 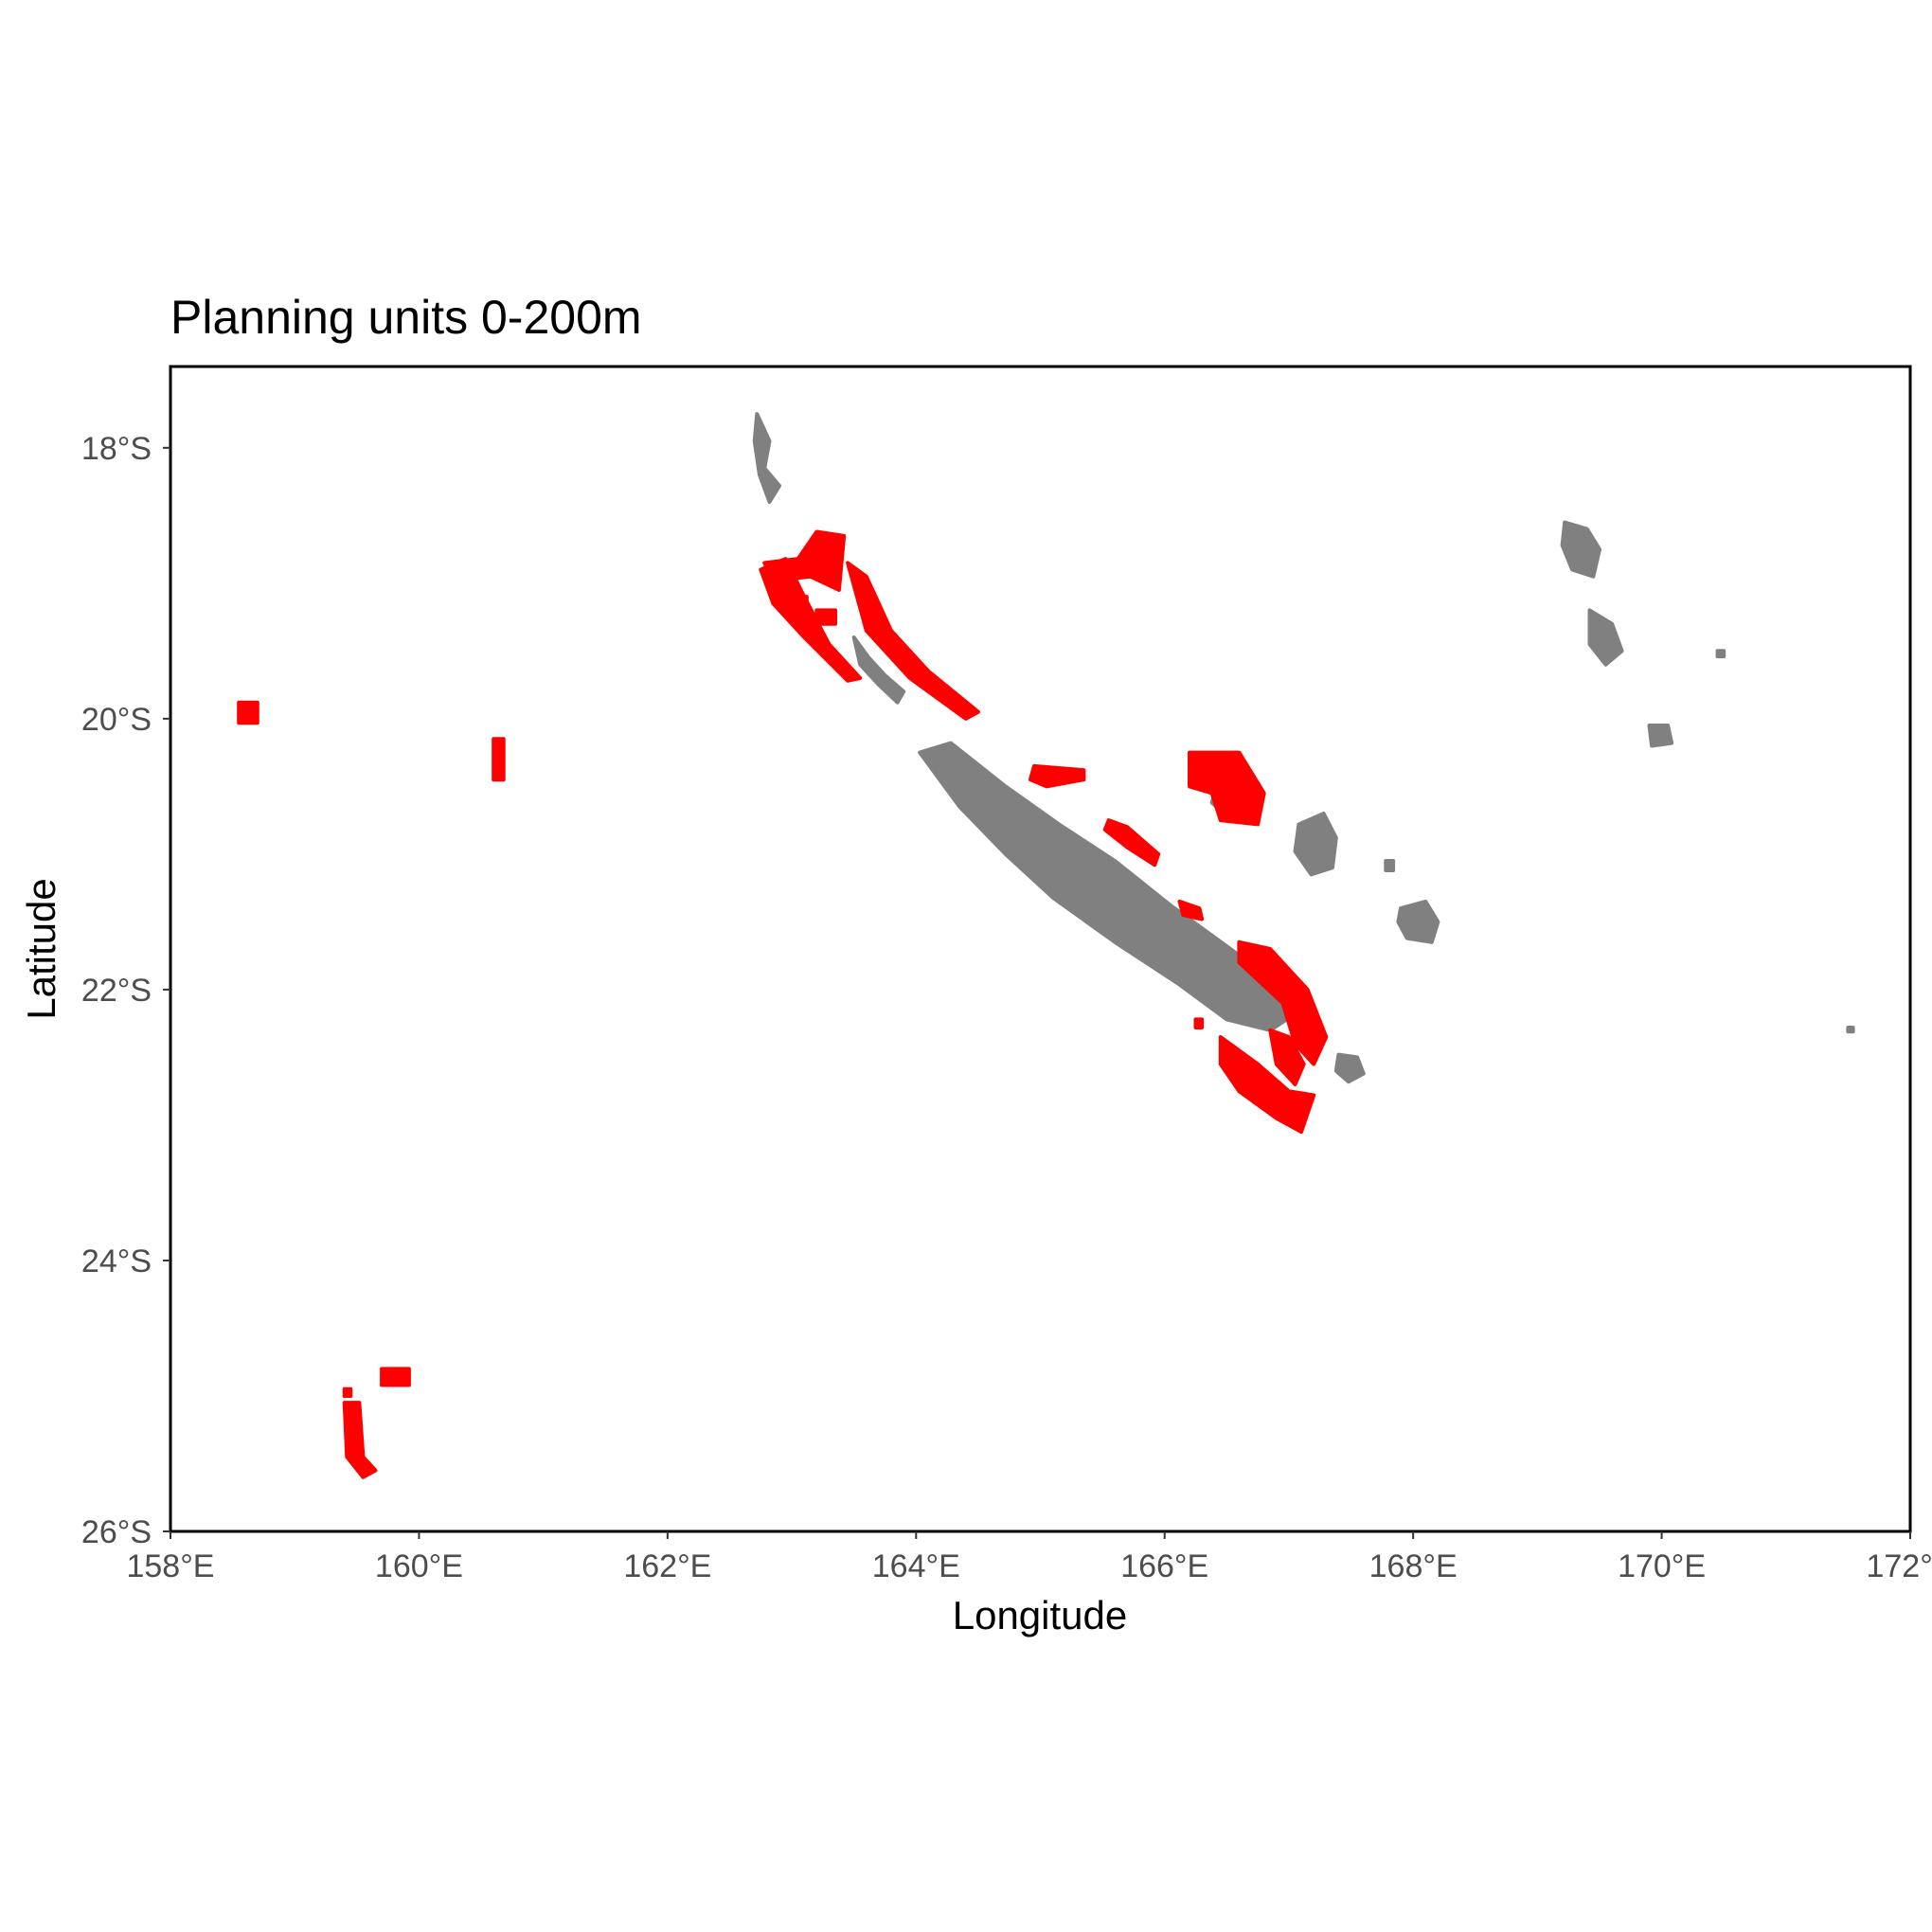 What do you see at coordinates (1413, 1566) in the screenshot?
I see `x-tick-label: 168°E` at bounding box center [1413, 1566].